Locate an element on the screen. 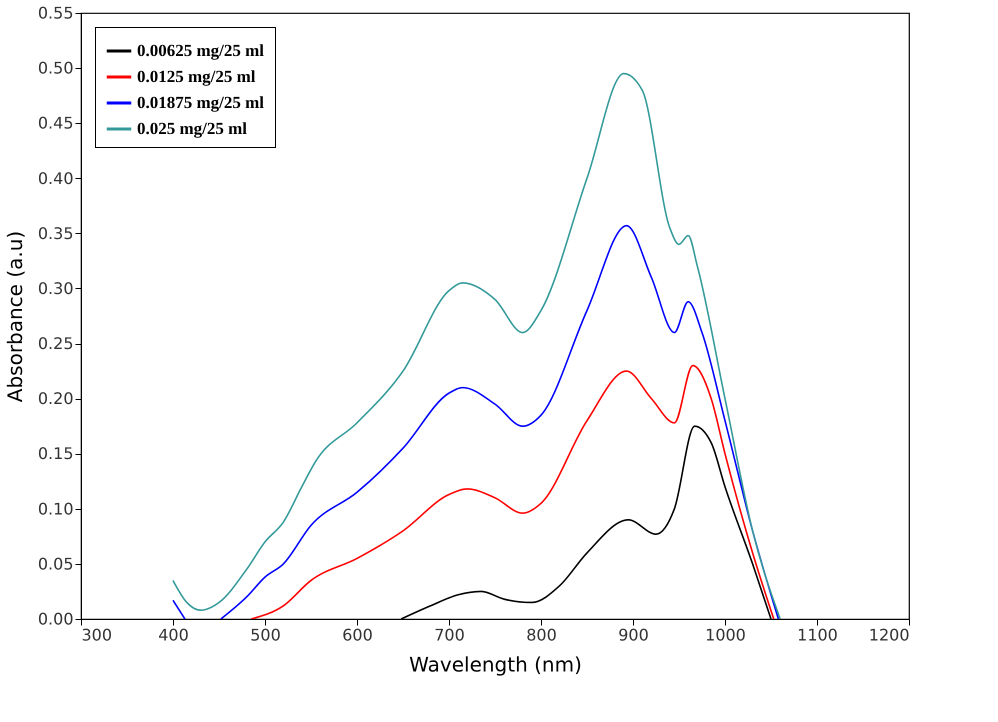 Image resolution: width=998 pixels, height=722 pixels. legend-label: 0.0125 mg/25 ml is located at coordinates (196, 76).